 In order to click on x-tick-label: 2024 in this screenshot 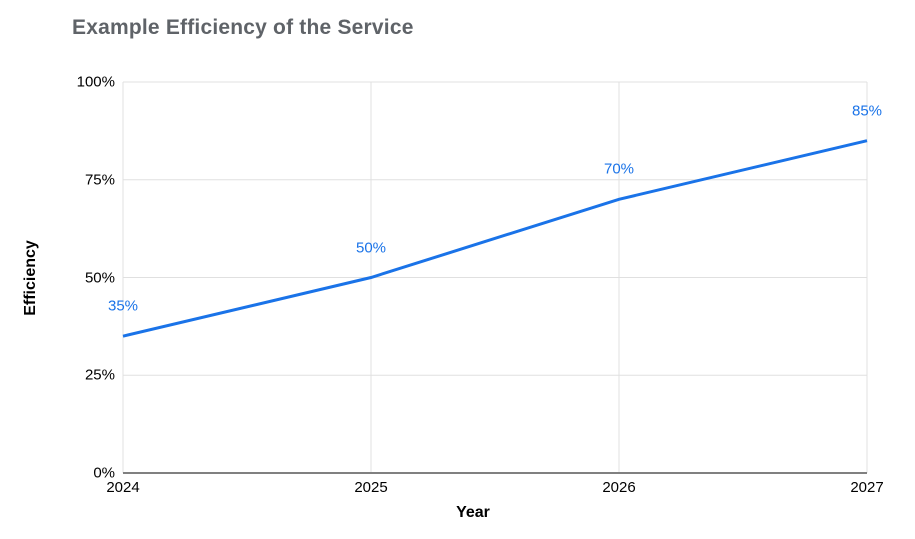, I will do `click(123, 487)`.